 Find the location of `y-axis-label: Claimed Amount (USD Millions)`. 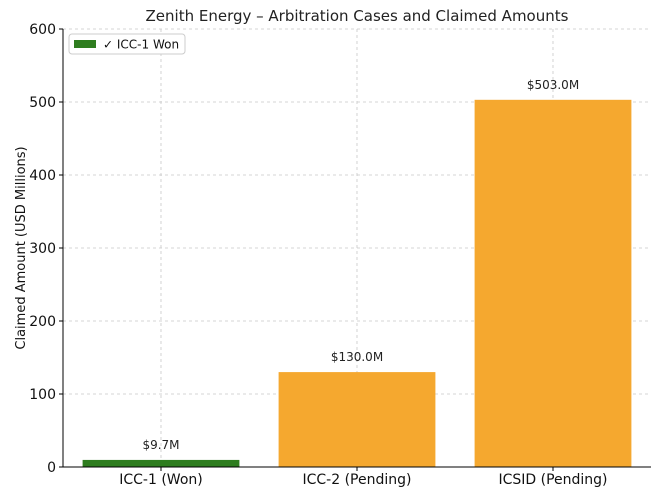

y-axis-label: Claimed Amount (USD Millions) is located at coordinates (21, 247).